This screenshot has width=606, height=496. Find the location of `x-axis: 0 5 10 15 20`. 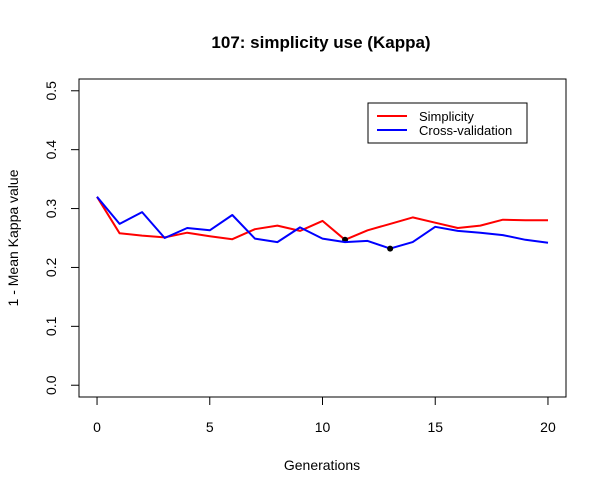

x-axis: 0 5 10 15 20 is located at coordinates (324, 415).